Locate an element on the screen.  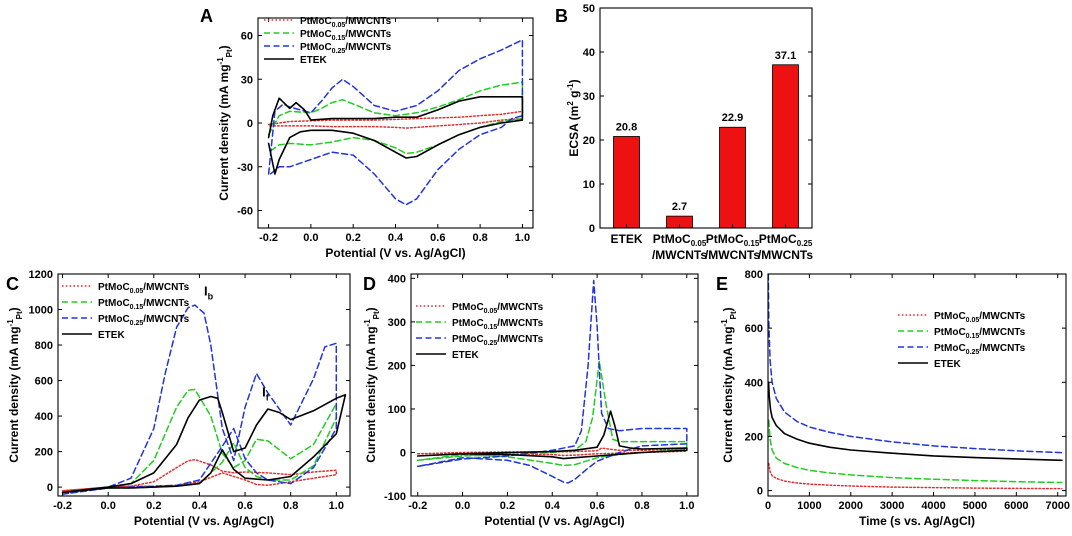
y-tick-label: 60 is located at coordinates (247, 37).